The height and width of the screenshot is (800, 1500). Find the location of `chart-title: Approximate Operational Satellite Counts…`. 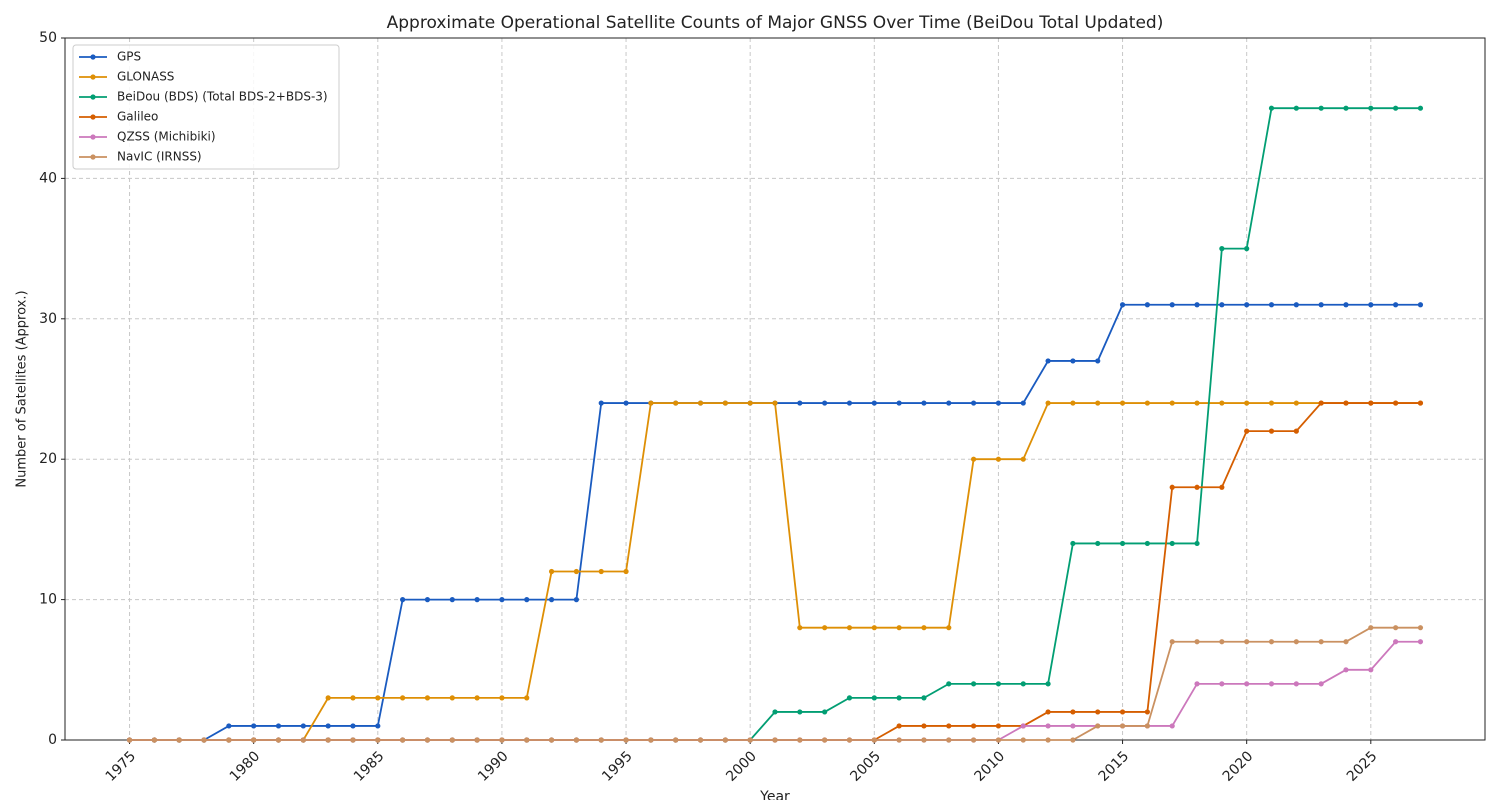

chart-title: Approximate Operational Satellite Counts… is located at coordinates (775, 23).